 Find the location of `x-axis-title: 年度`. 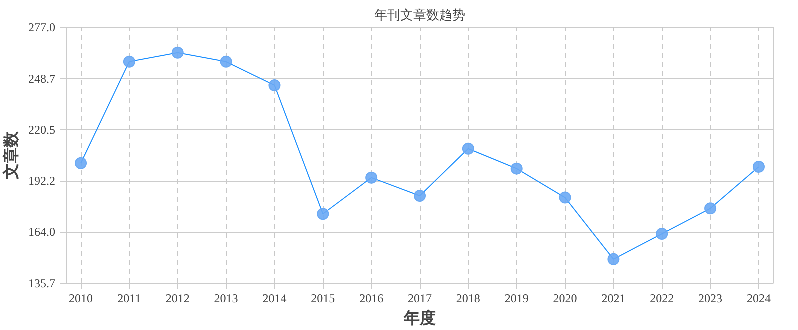

x-axis-title: 年度 is located at coordinates (419, 318).